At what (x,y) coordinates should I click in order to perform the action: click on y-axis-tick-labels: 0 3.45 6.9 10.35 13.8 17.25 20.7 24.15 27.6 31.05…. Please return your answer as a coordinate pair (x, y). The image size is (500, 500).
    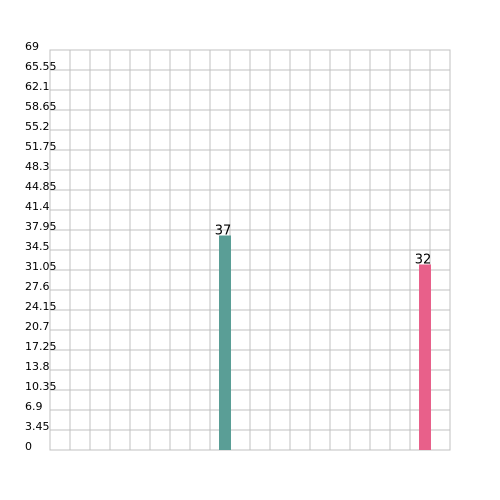
    Looking at the image, I should click on (41, 246).